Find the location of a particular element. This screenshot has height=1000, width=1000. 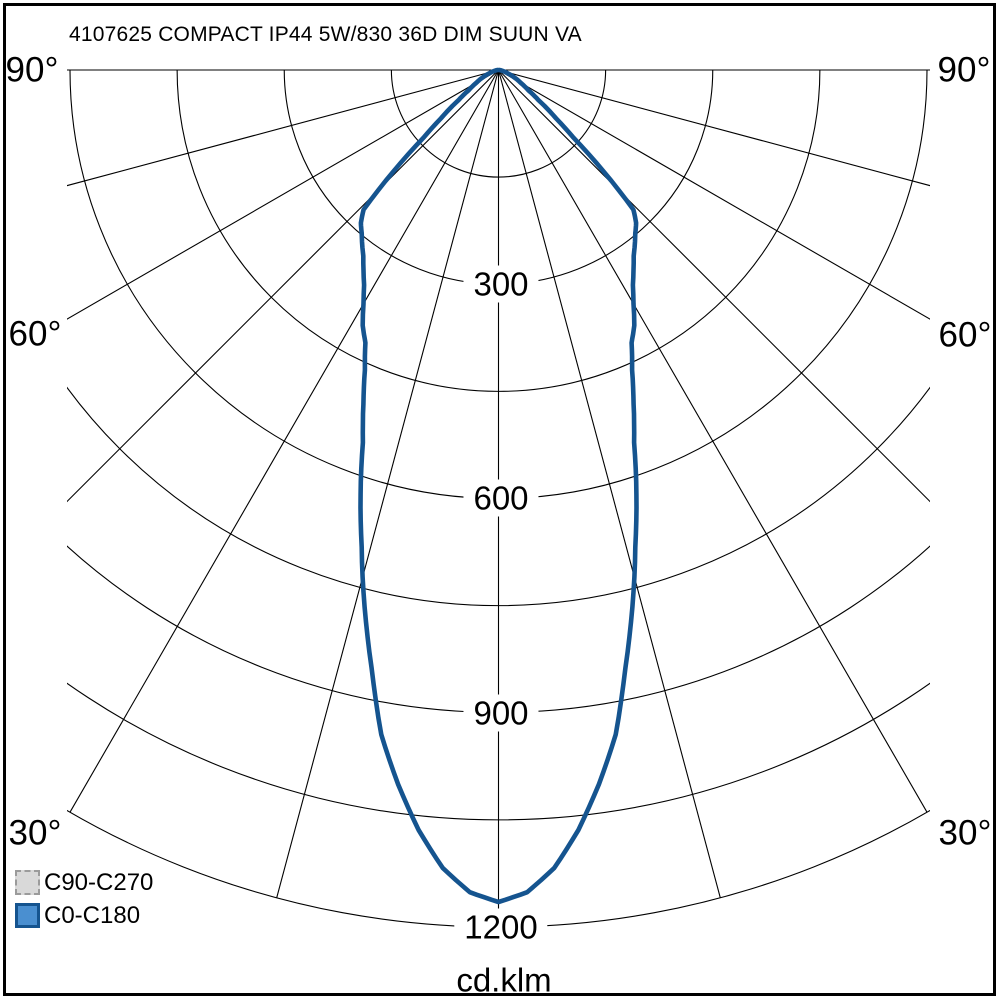

radial-label-600: 600 is located at coordinates (501, 498).